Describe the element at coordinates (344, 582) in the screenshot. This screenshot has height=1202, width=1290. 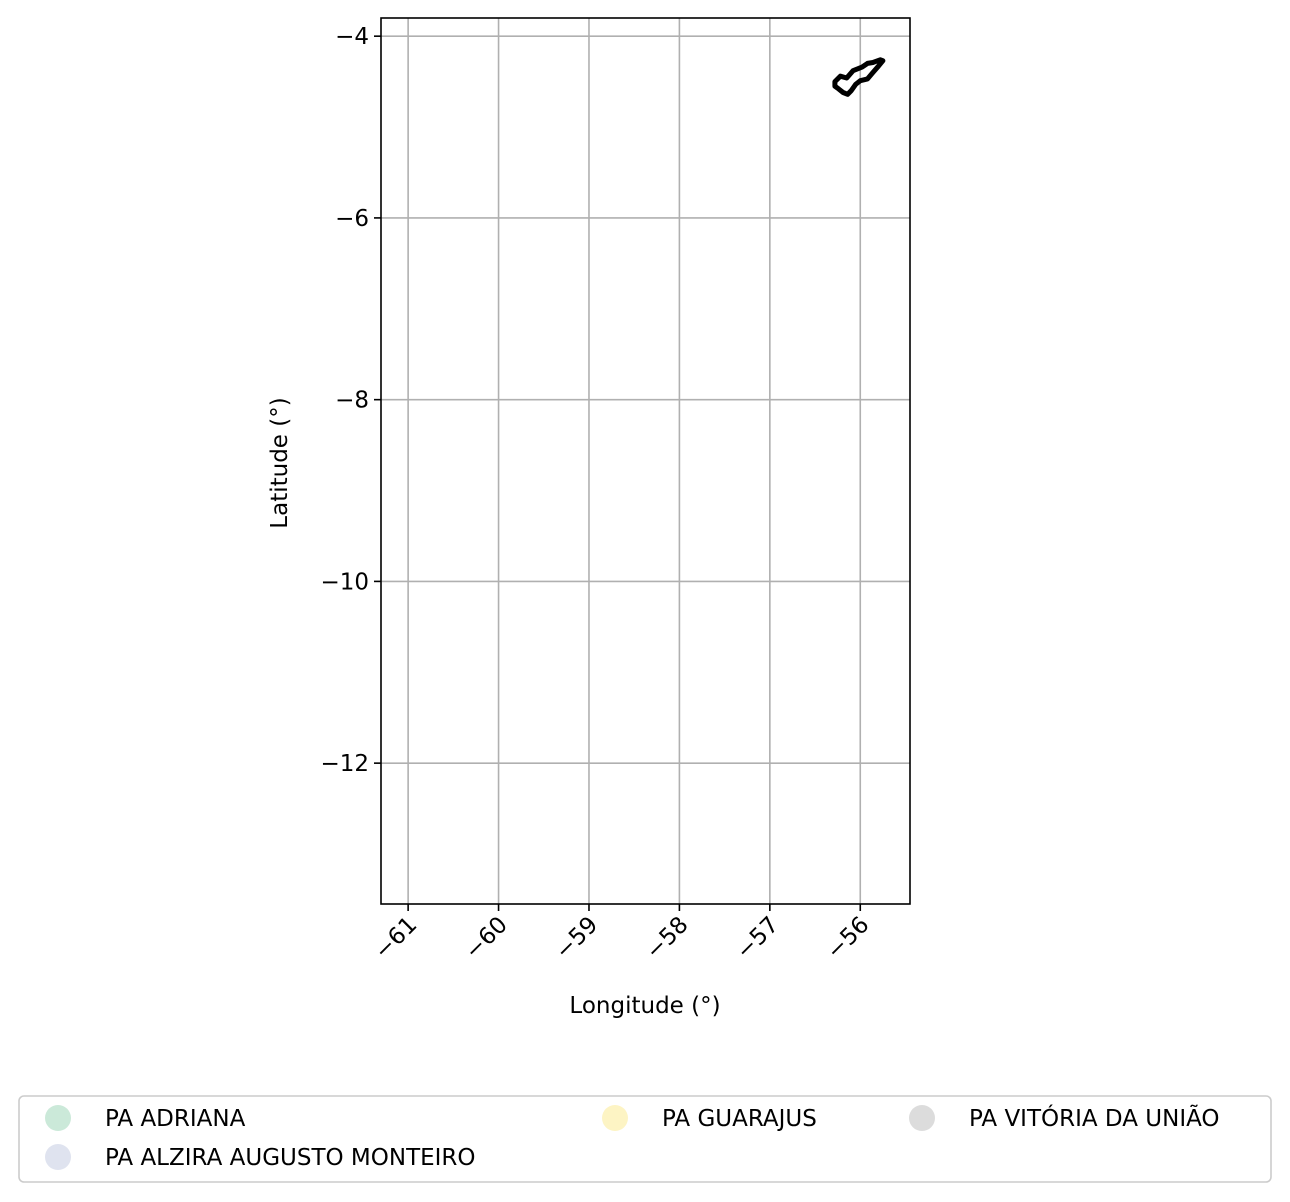
I see `y-tick-label: −10` at that location.